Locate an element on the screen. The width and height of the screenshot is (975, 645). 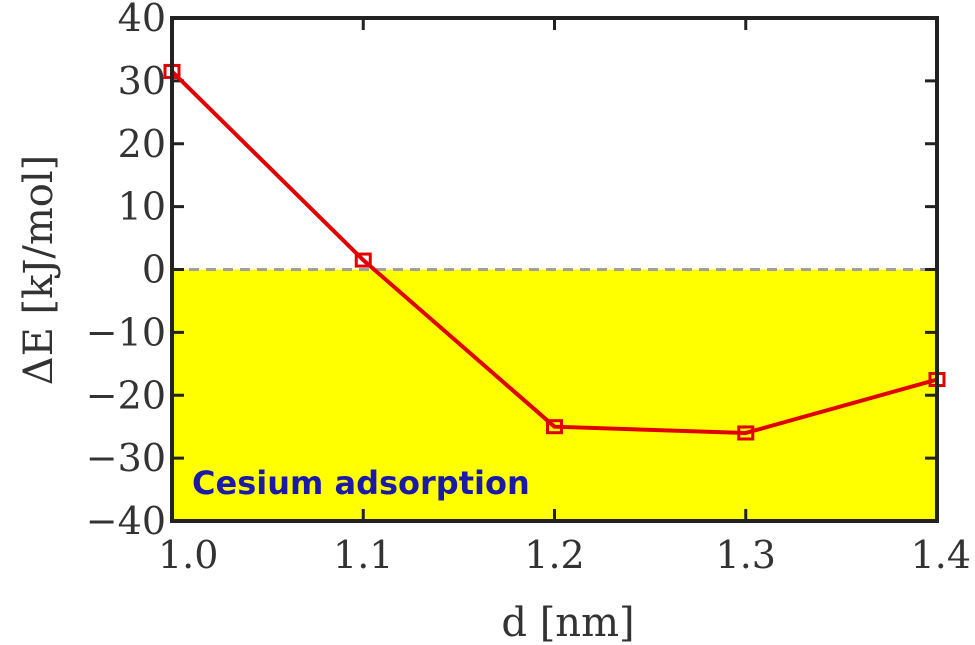
y-tick-label: 10 is located at coordinates (142, 207).